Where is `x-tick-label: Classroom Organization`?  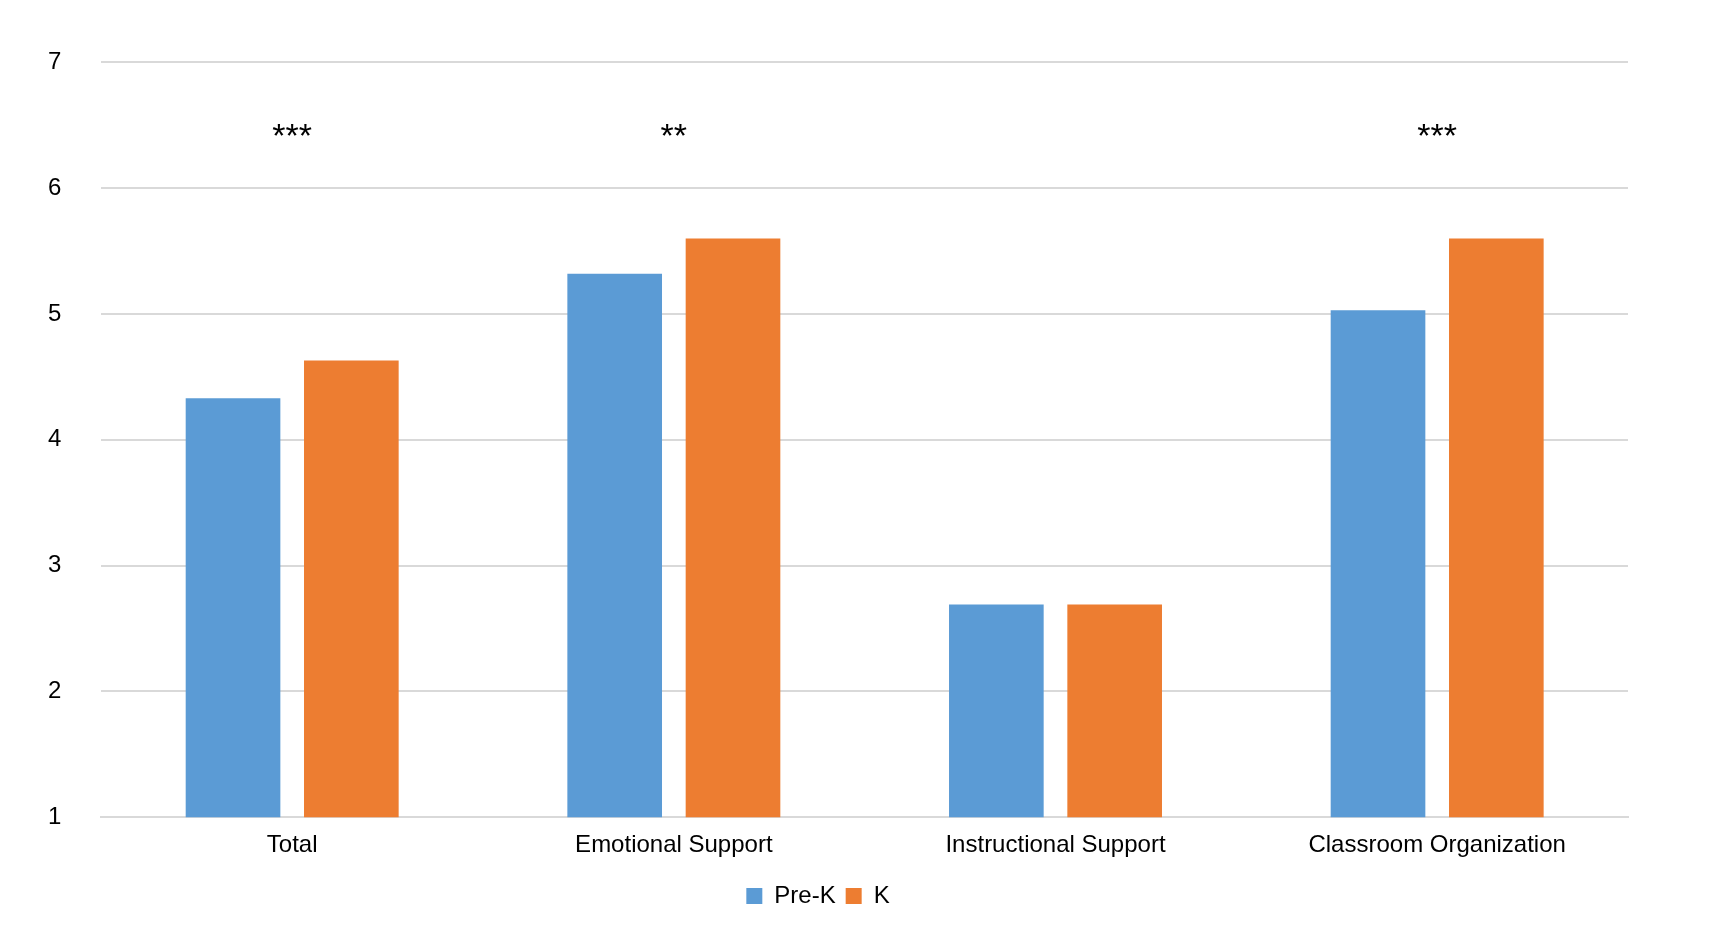 x-tick-label: Classroom Organization is located at coordinates (1437, 844).